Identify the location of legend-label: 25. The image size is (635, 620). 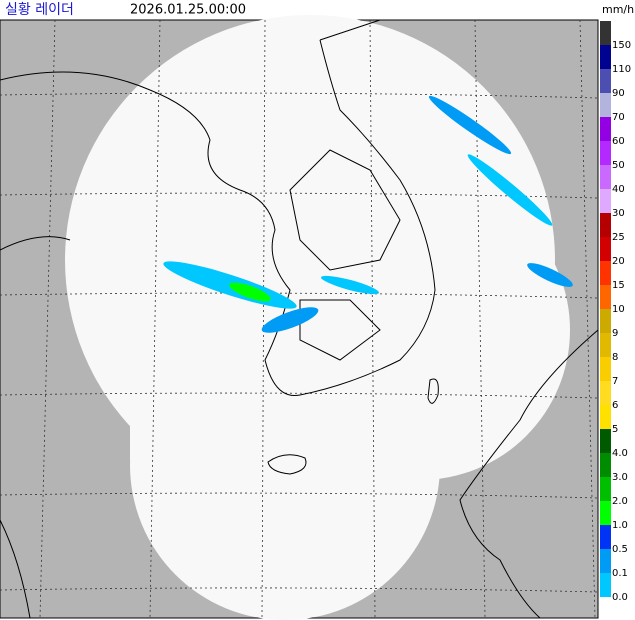
(618, 237).